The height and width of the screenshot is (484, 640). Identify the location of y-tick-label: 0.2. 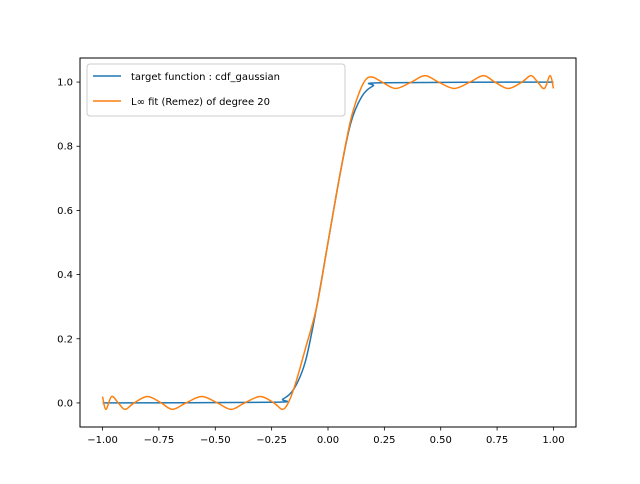
(65, 339).